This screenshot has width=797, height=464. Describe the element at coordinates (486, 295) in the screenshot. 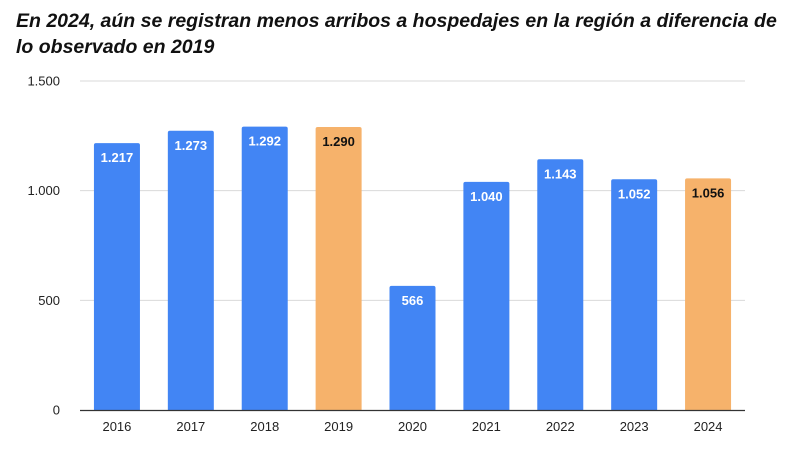

I see `bar-2021` at that location.